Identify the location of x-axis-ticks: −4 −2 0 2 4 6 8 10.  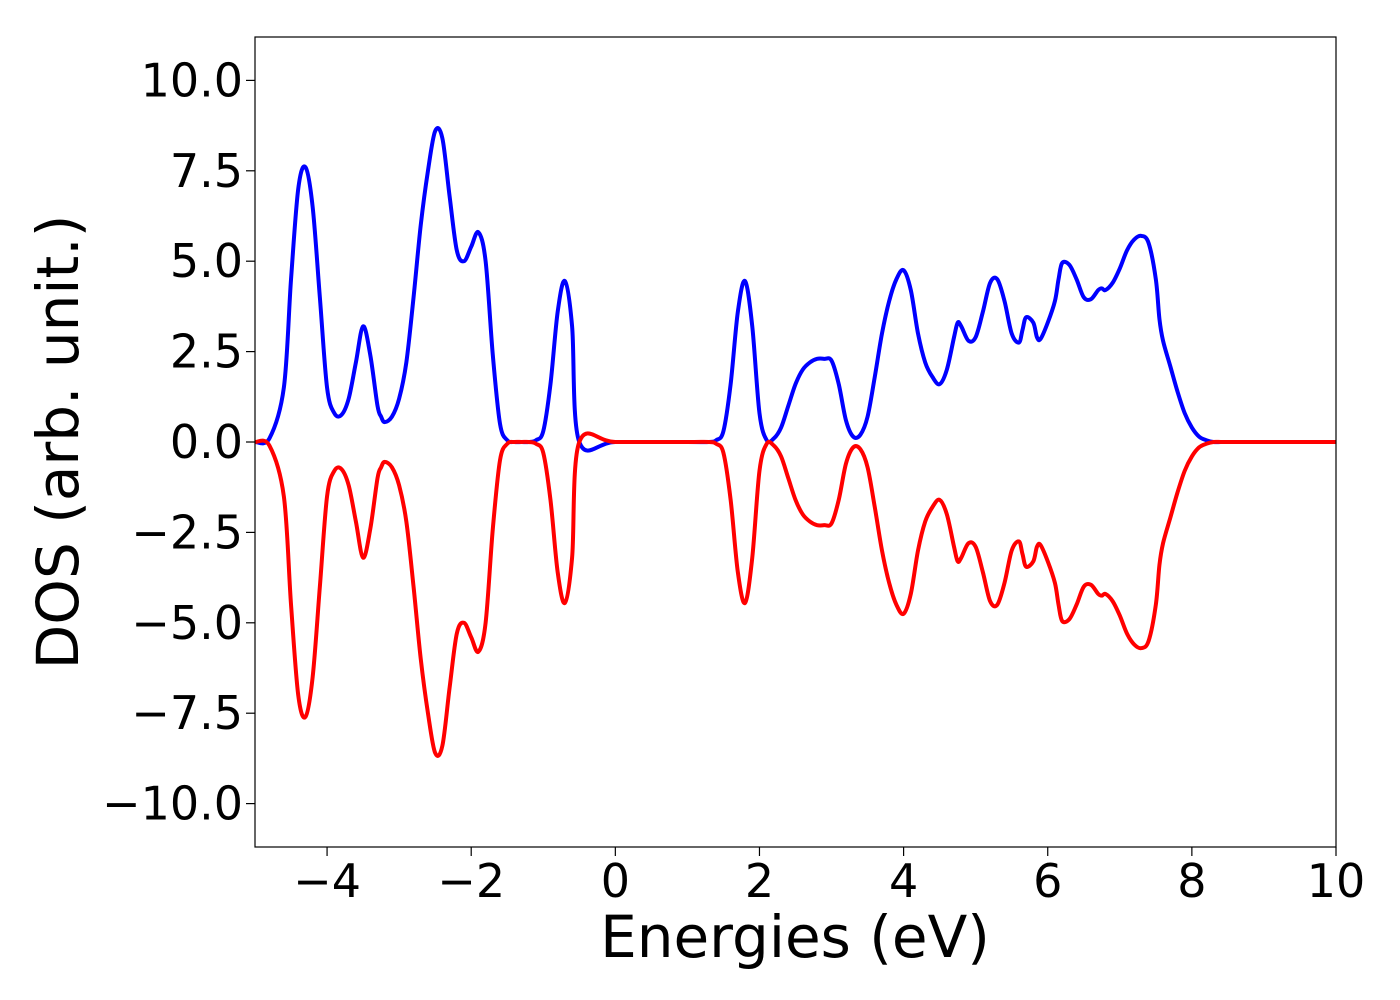
(829, 877).